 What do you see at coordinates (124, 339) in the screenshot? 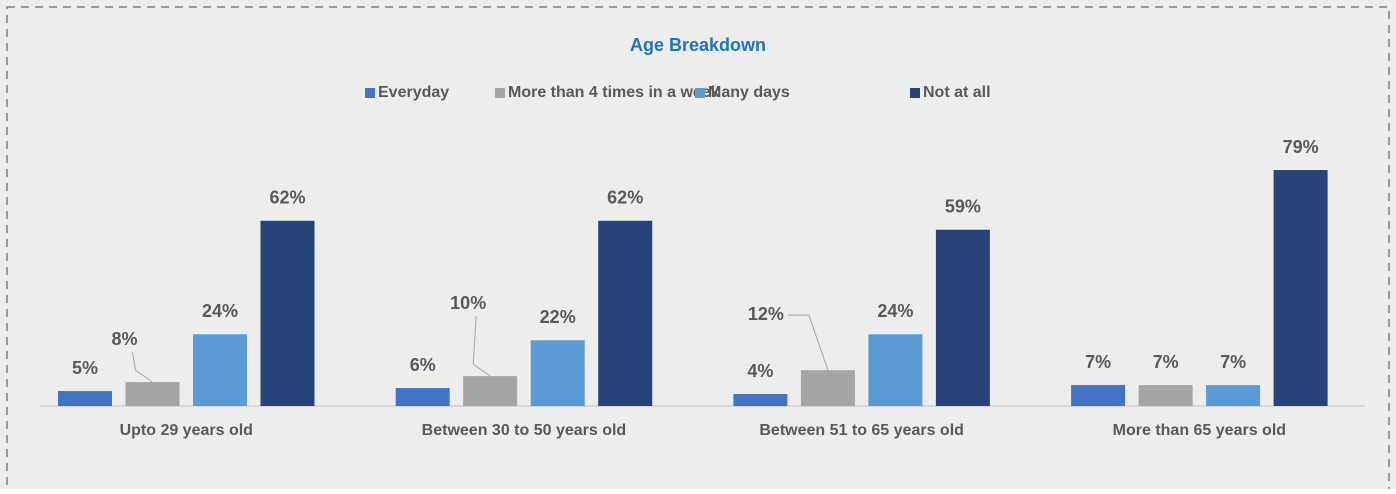
I see `data-label: 8%` at bounding box center [124, 339].